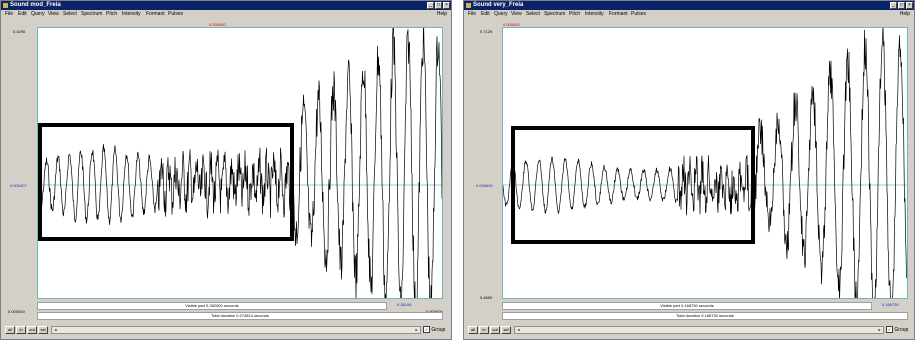  What do you see at coordinates (212, 306) in the screenshot?
I see `visible-part-bar: Visible part 0.282000 seconds` at bounding box center [212, 306].